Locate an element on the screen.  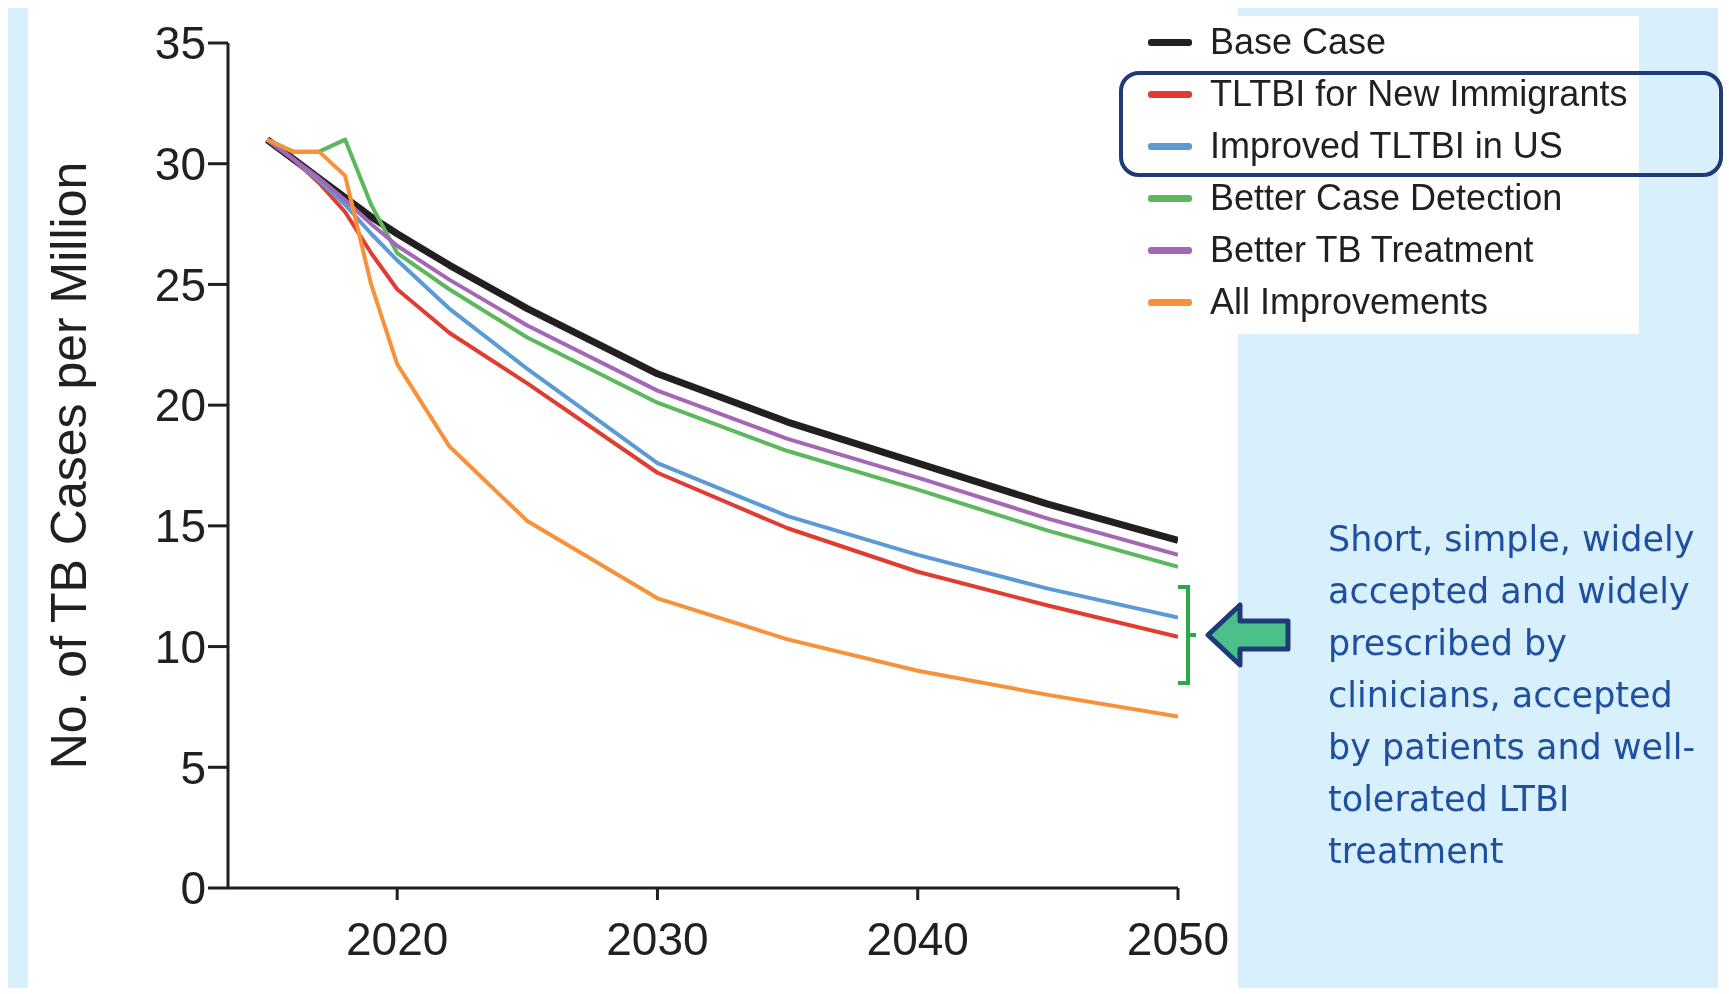
legend-label: Improved TLTBI in US is located at coordinates (1386, 146).